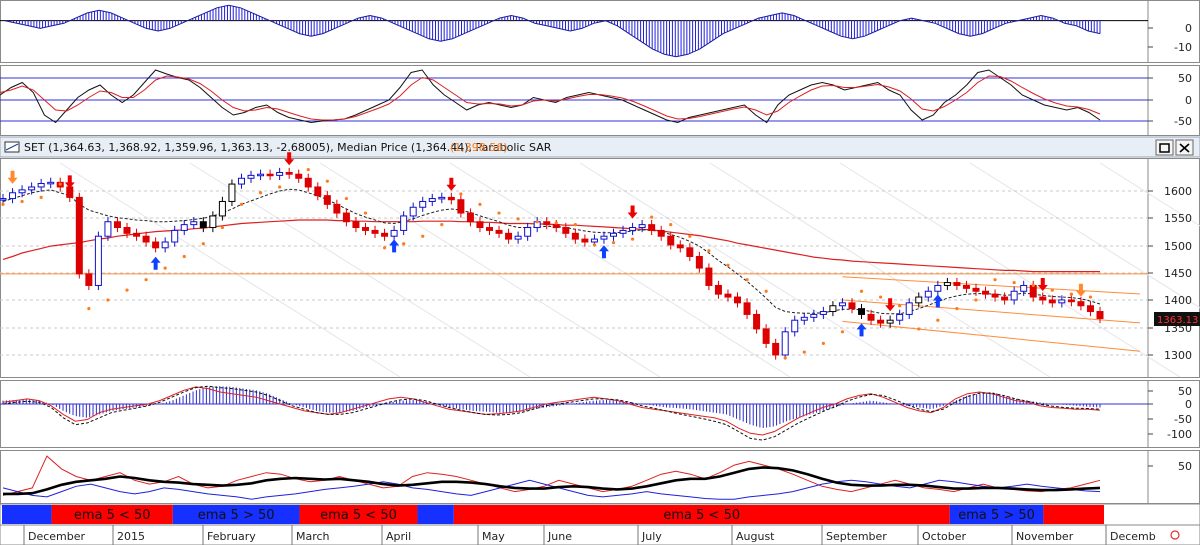 Image resolution: width=1200 pixels, height=545 pixels. Describe the element at coordinates (1175, 535) in the screenshot. I see `settings-icon` at that location.